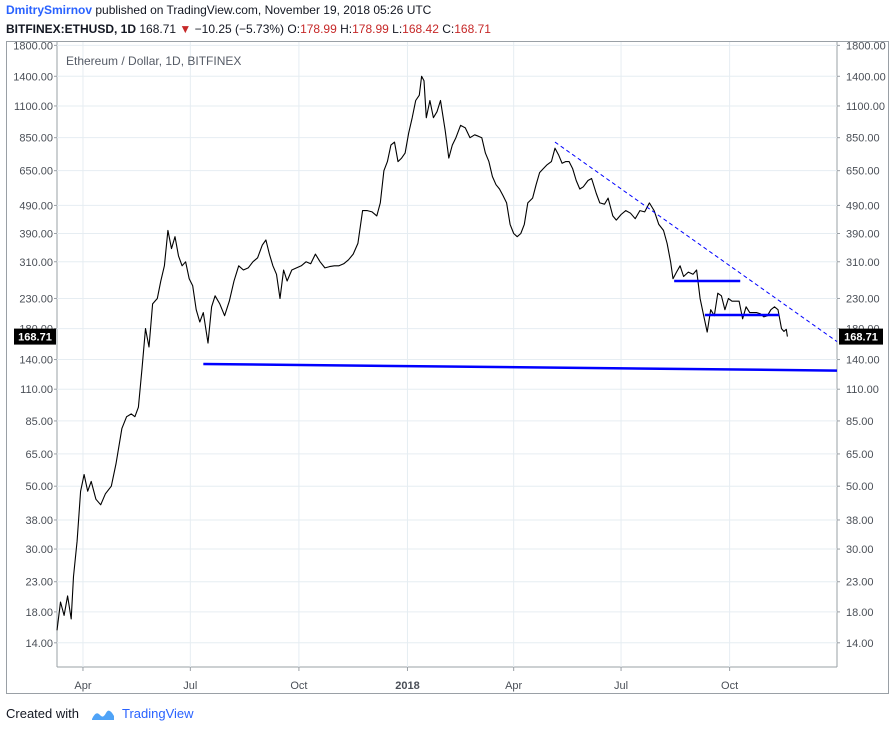 The width and height of the screenshot is (896, 732). I want to click on y-tick-label-right: 85.00, so click(860, 422).